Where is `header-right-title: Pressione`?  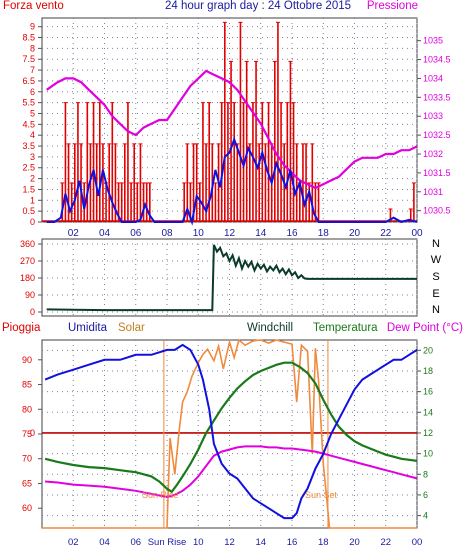
header-right-title: Pressione is located at coordinates (392, 6).